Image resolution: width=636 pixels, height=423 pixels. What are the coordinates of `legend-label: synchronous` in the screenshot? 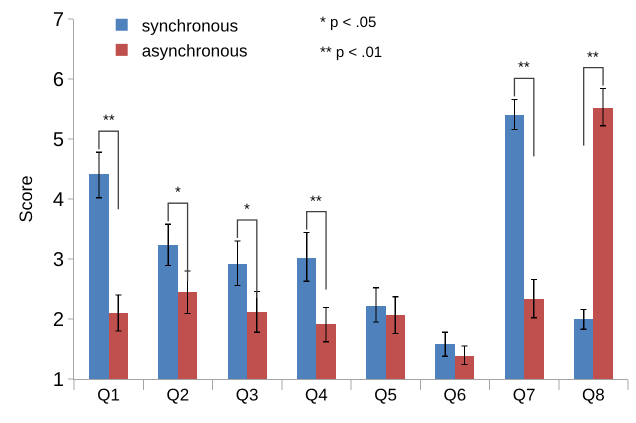 It's located at (190, 26).